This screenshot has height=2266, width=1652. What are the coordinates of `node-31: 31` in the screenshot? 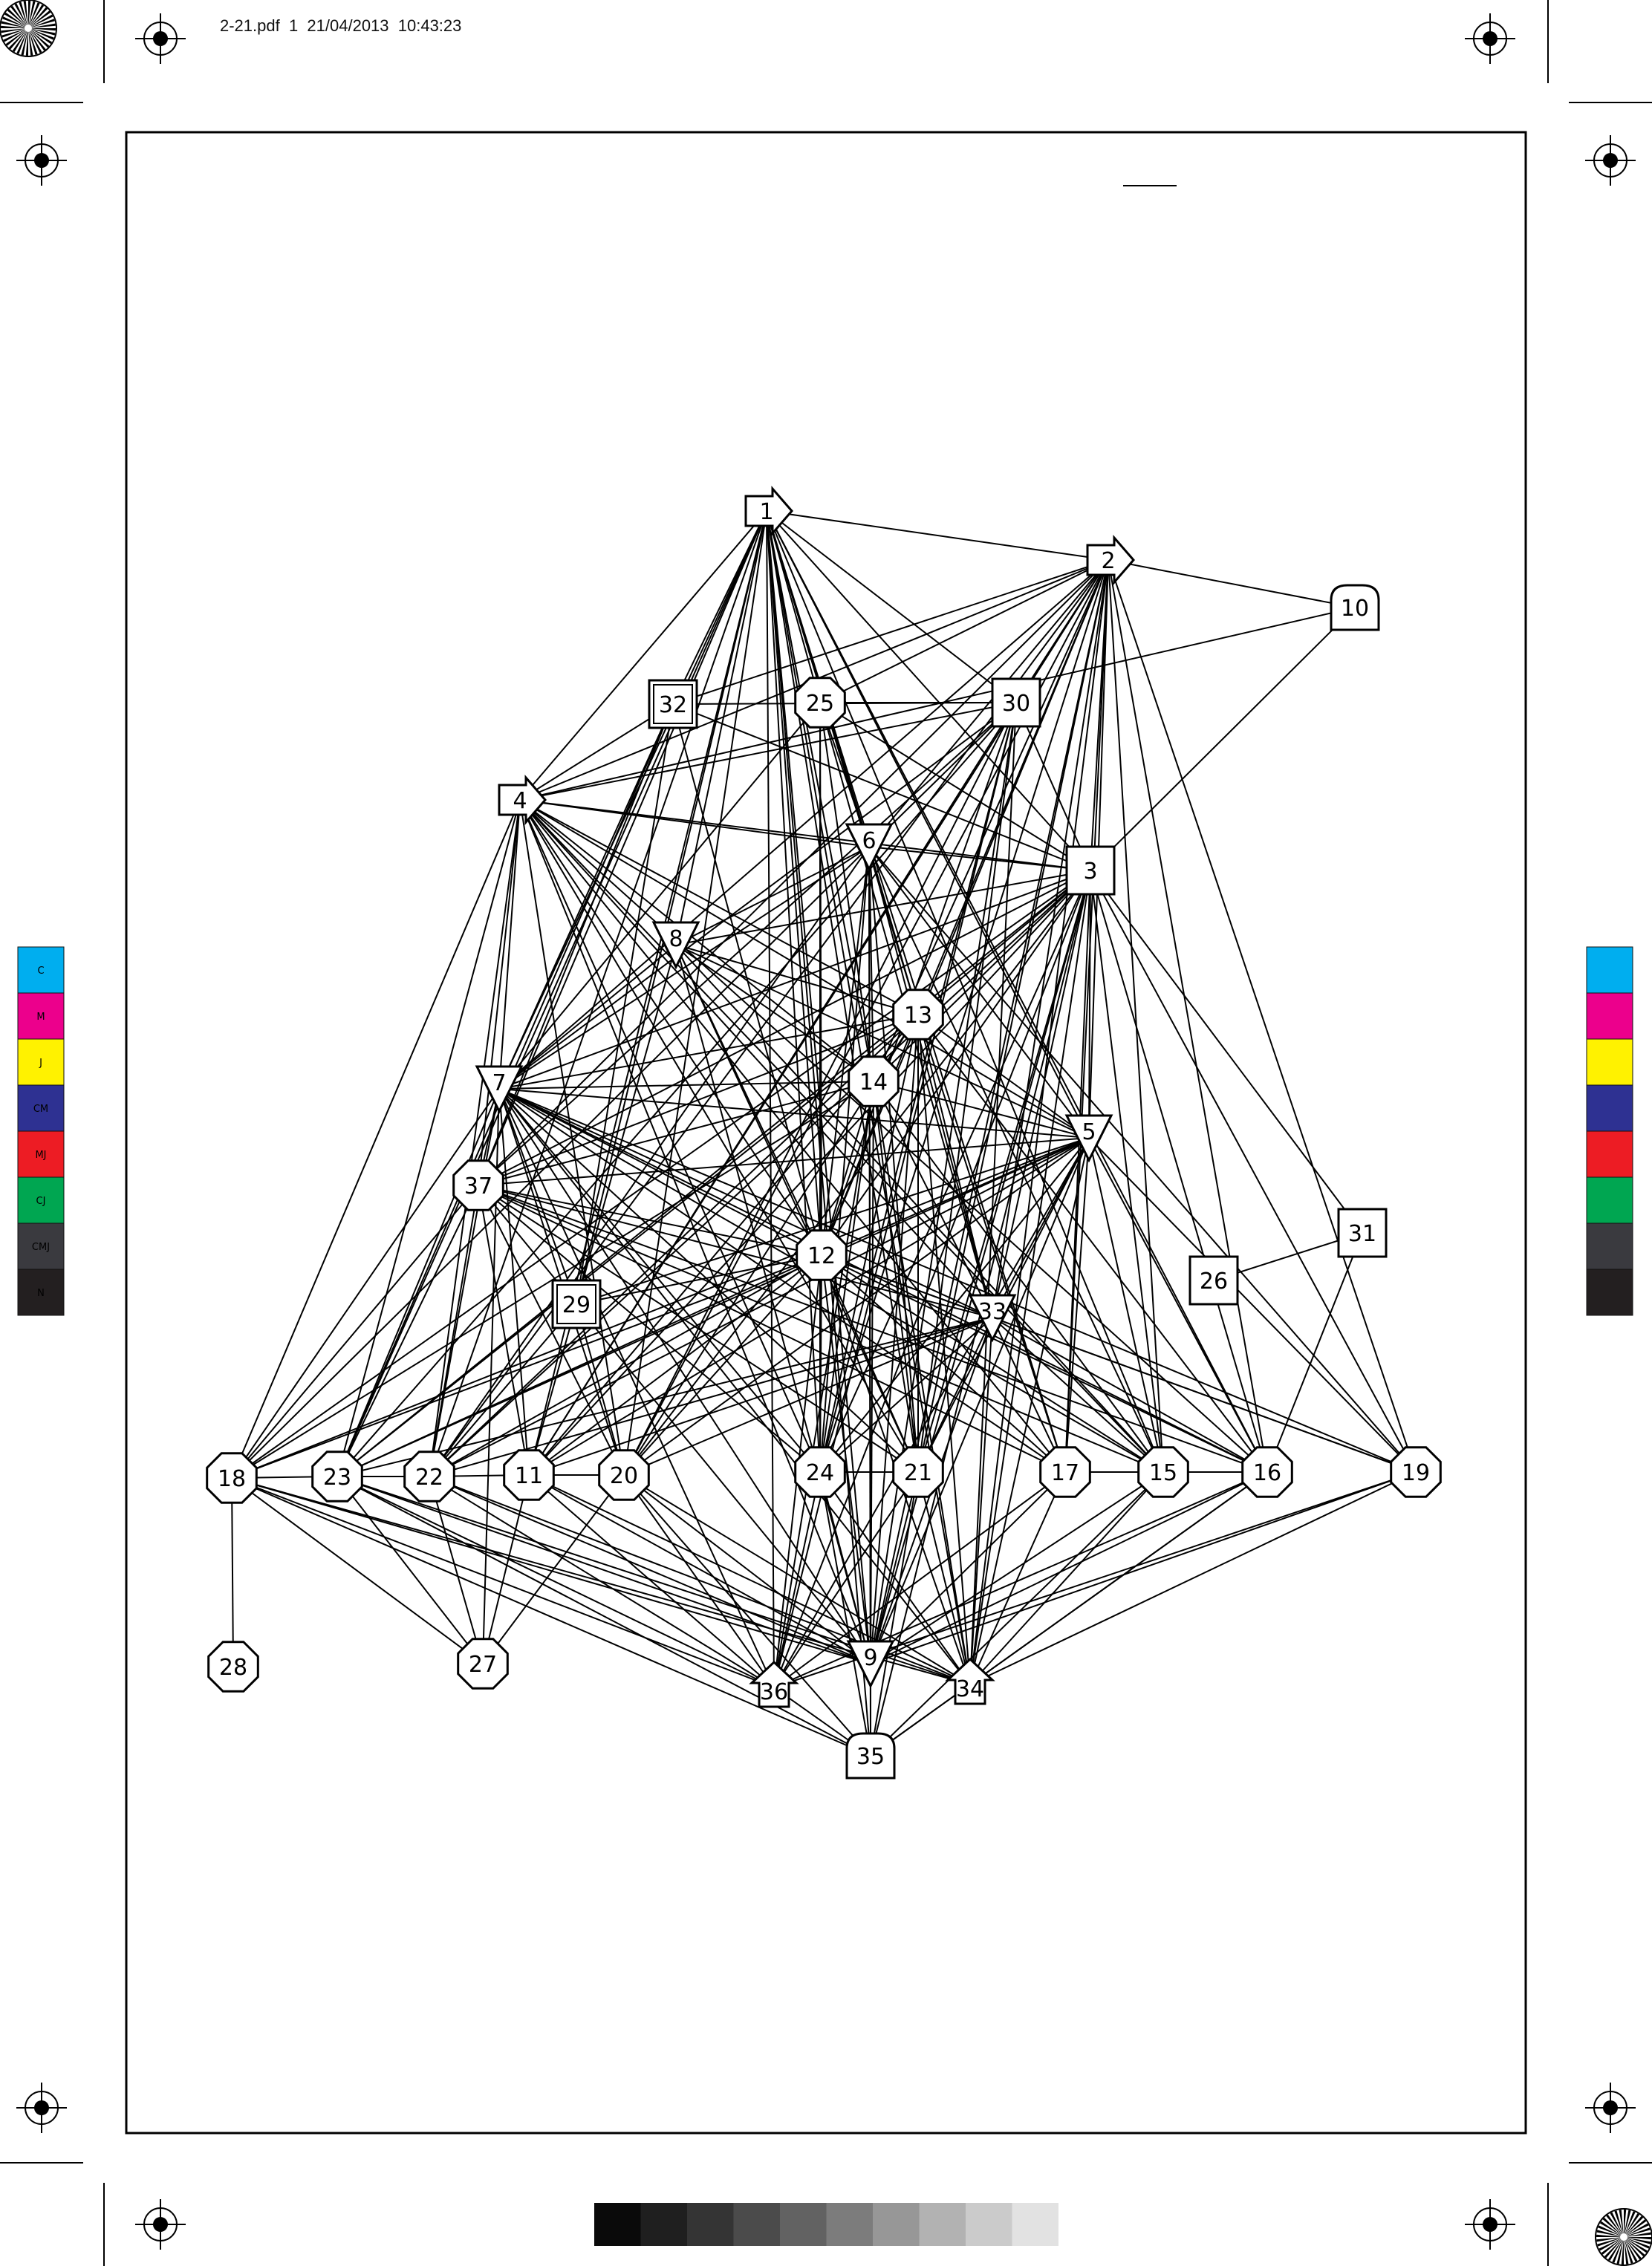 It's located at (1363, 1233).